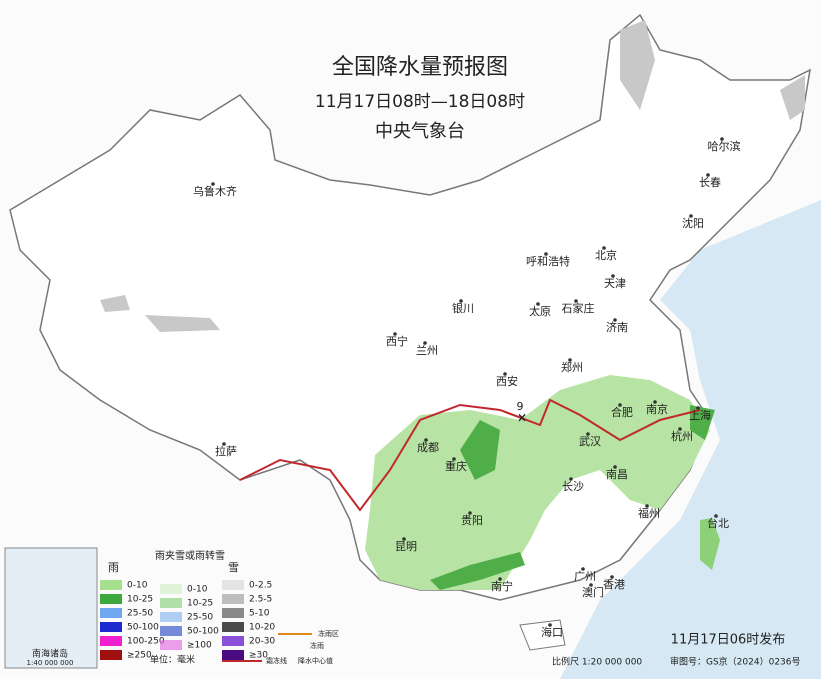  I want to click on legend-label: 冻雨区, so click(328, 633).